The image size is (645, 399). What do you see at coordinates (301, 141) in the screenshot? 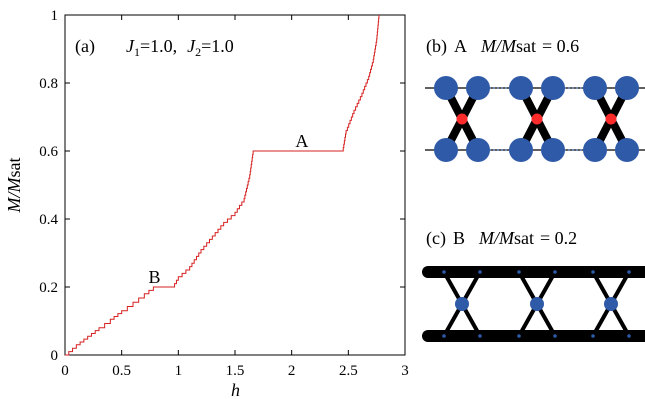
I see `plateau-label-a: A` at bounding box center [301, 141].